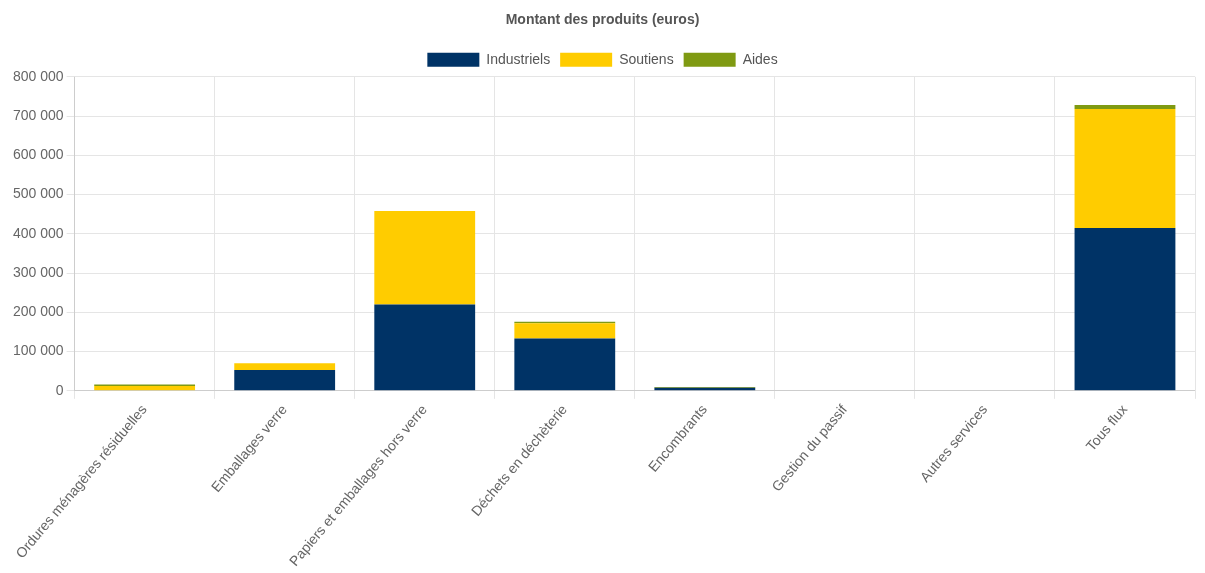  Describe the element at coordinates (38, 232) in the screenshot. I see `y-tick-label: 400 000` at that location.